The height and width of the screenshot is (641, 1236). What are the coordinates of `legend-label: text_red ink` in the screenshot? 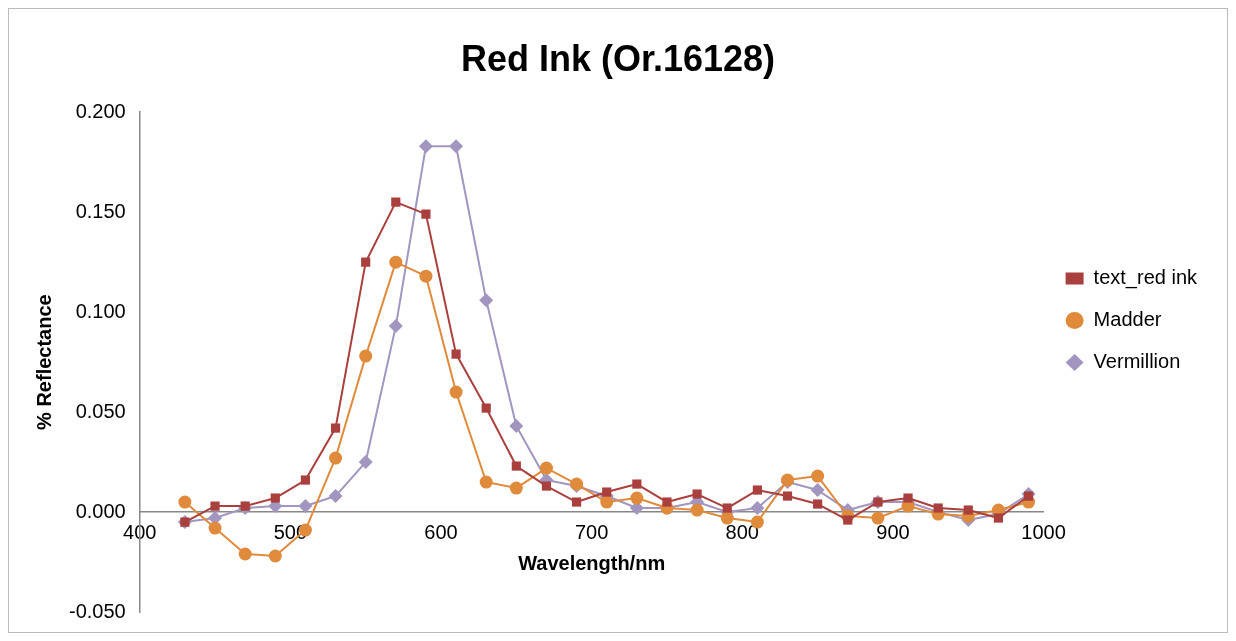 It's located at (1145, 278).